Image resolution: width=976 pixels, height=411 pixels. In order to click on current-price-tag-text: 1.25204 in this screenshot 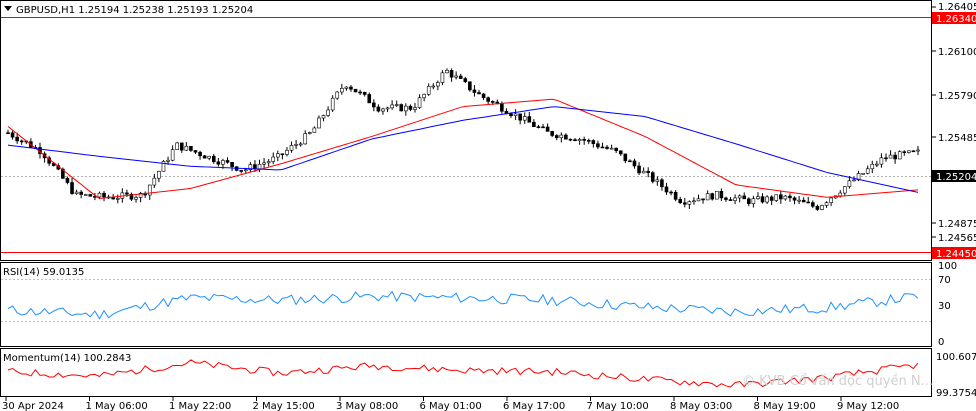, I will do `click(956, 177)`.